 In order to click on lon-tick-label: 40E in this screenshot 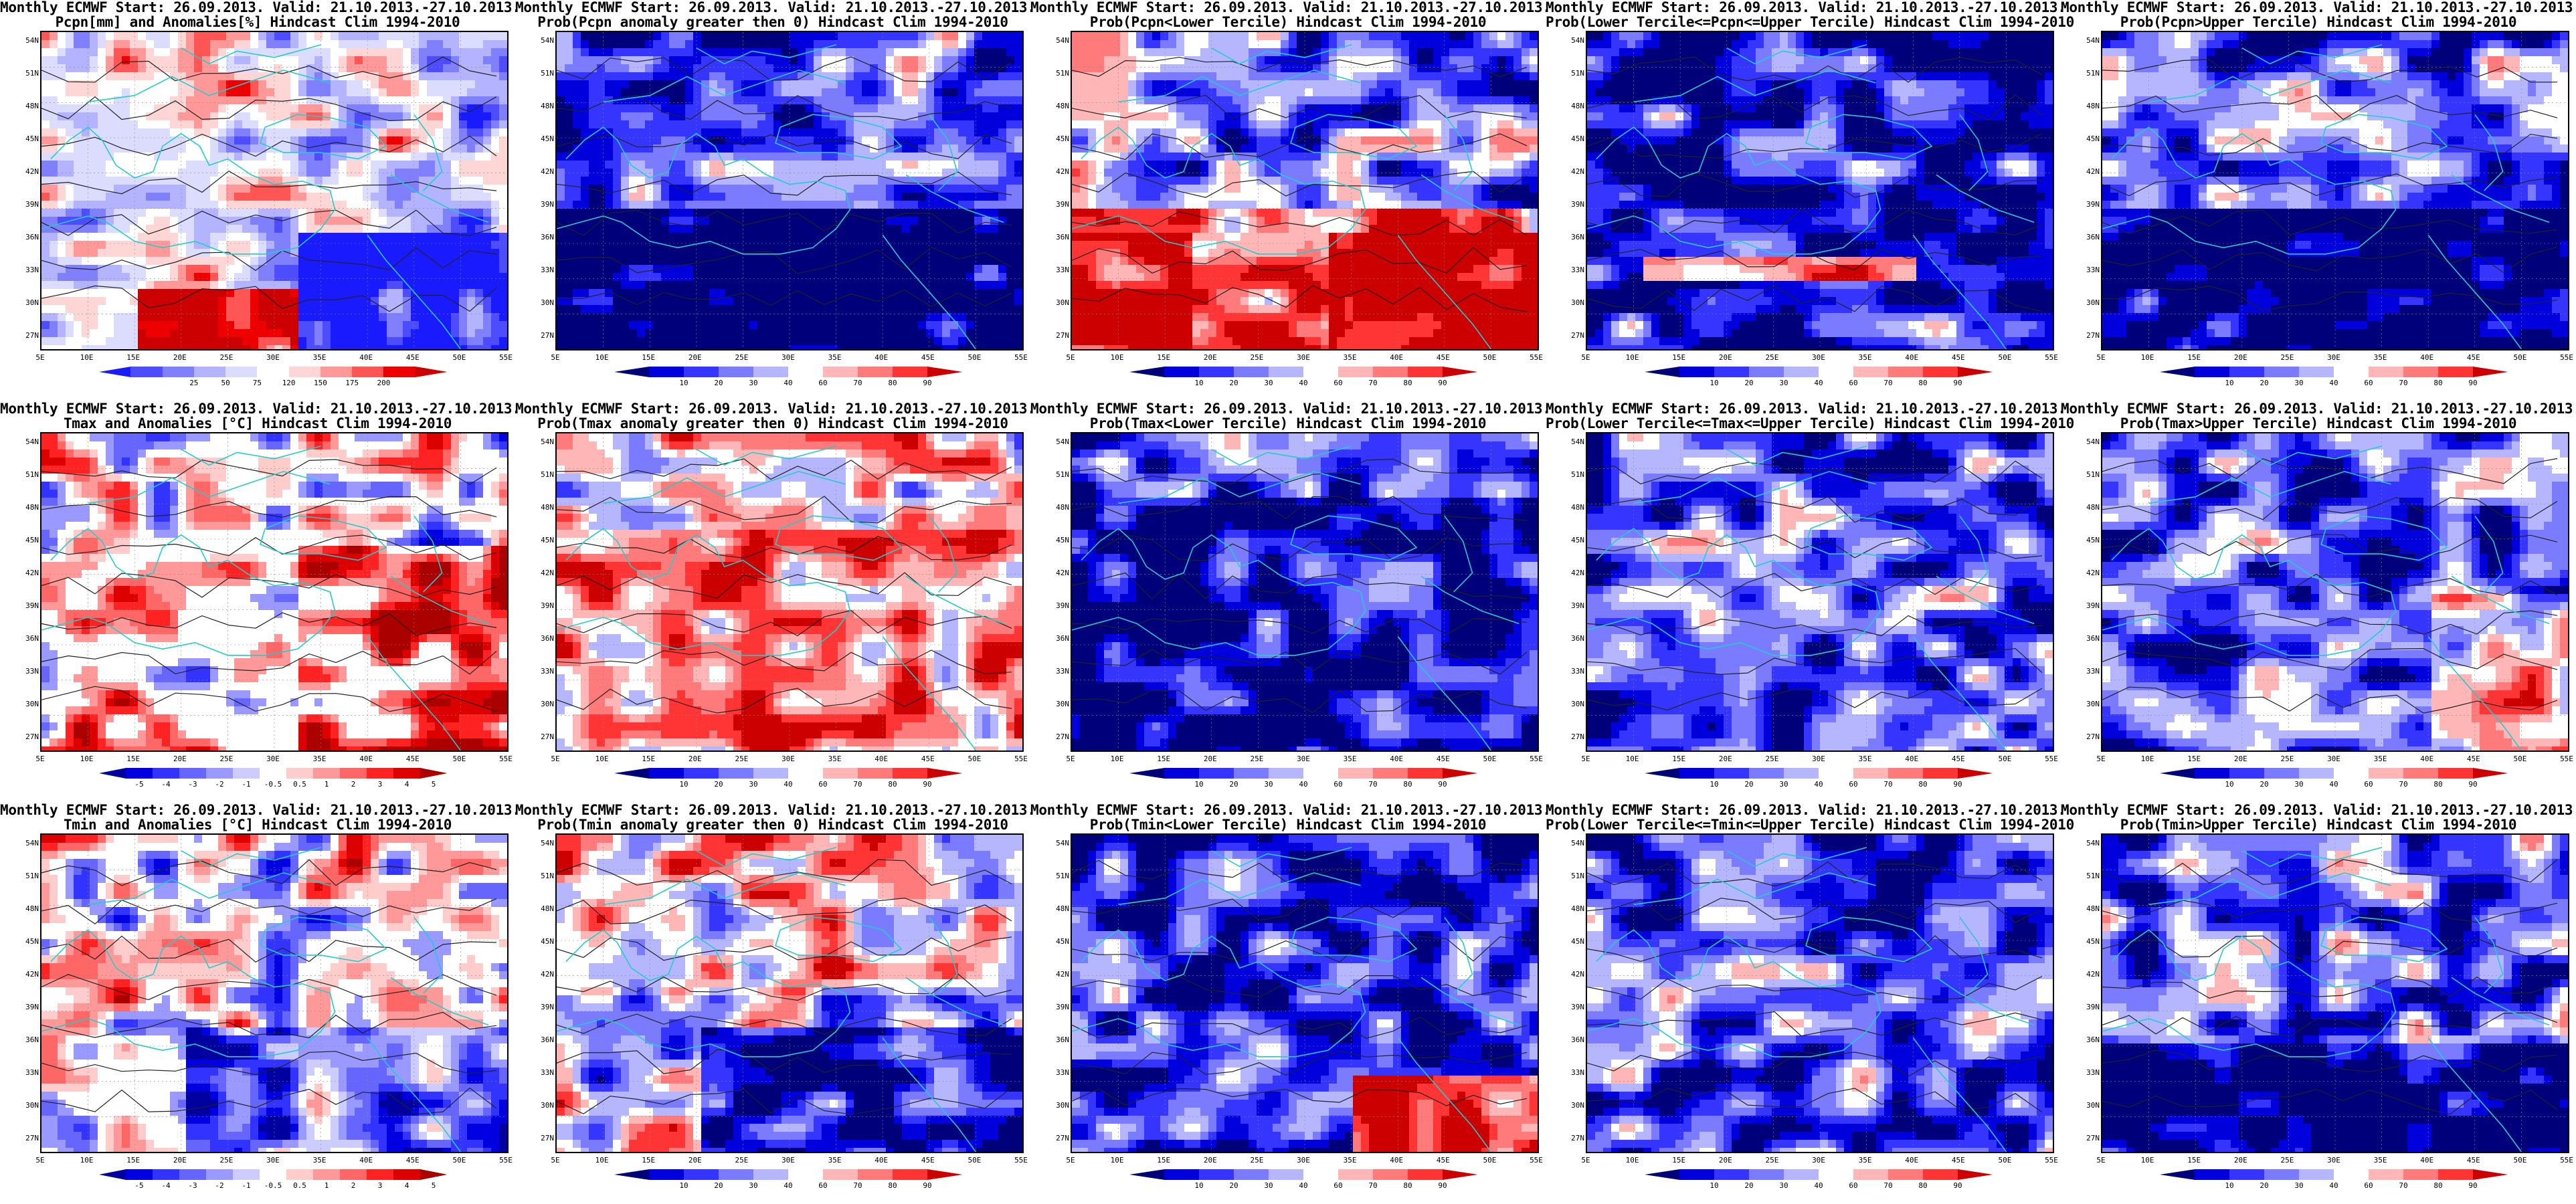, I will do `click(2426, 759)`.